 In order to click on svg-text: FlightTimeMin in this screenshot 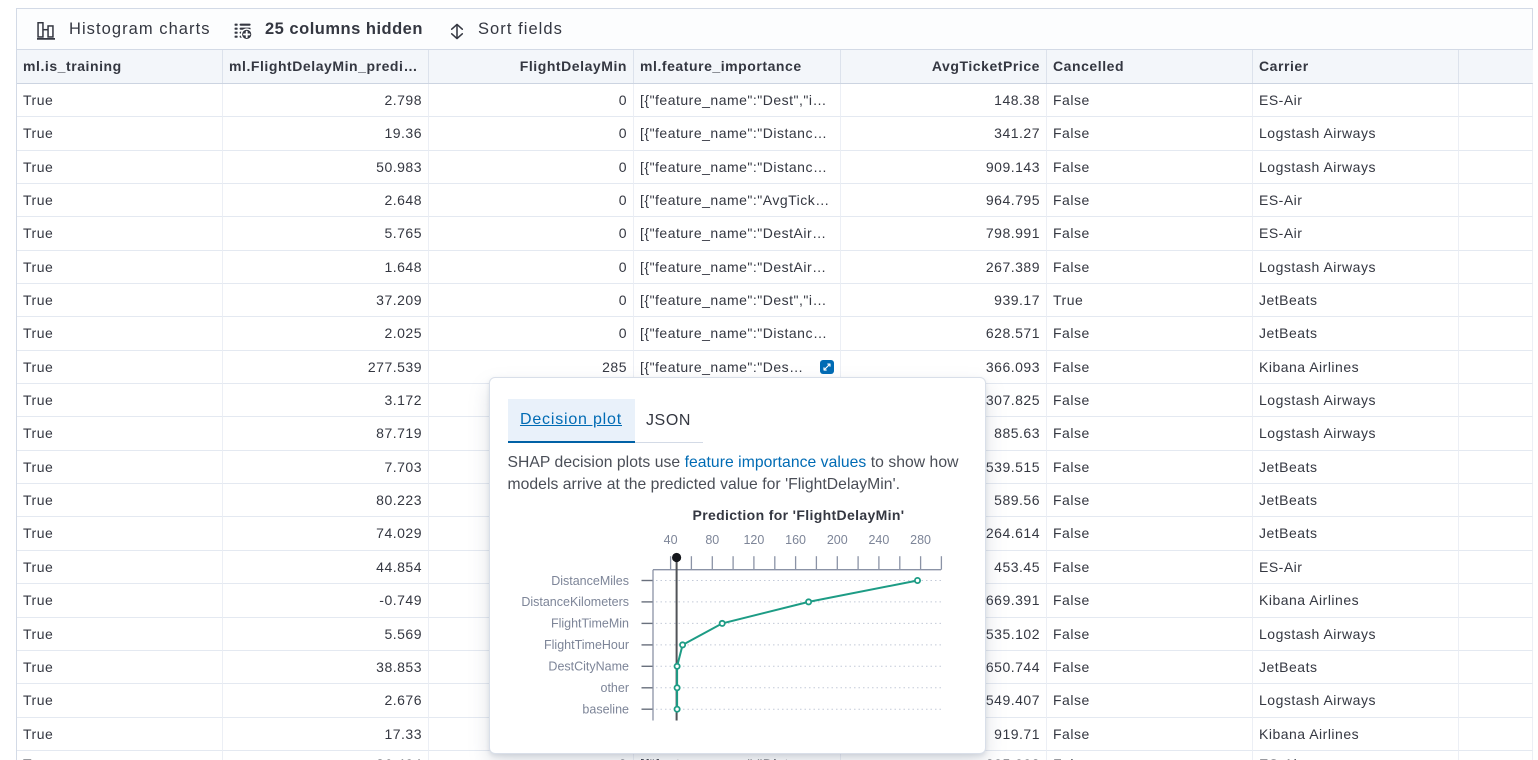, I will do `click(590, 624)`.